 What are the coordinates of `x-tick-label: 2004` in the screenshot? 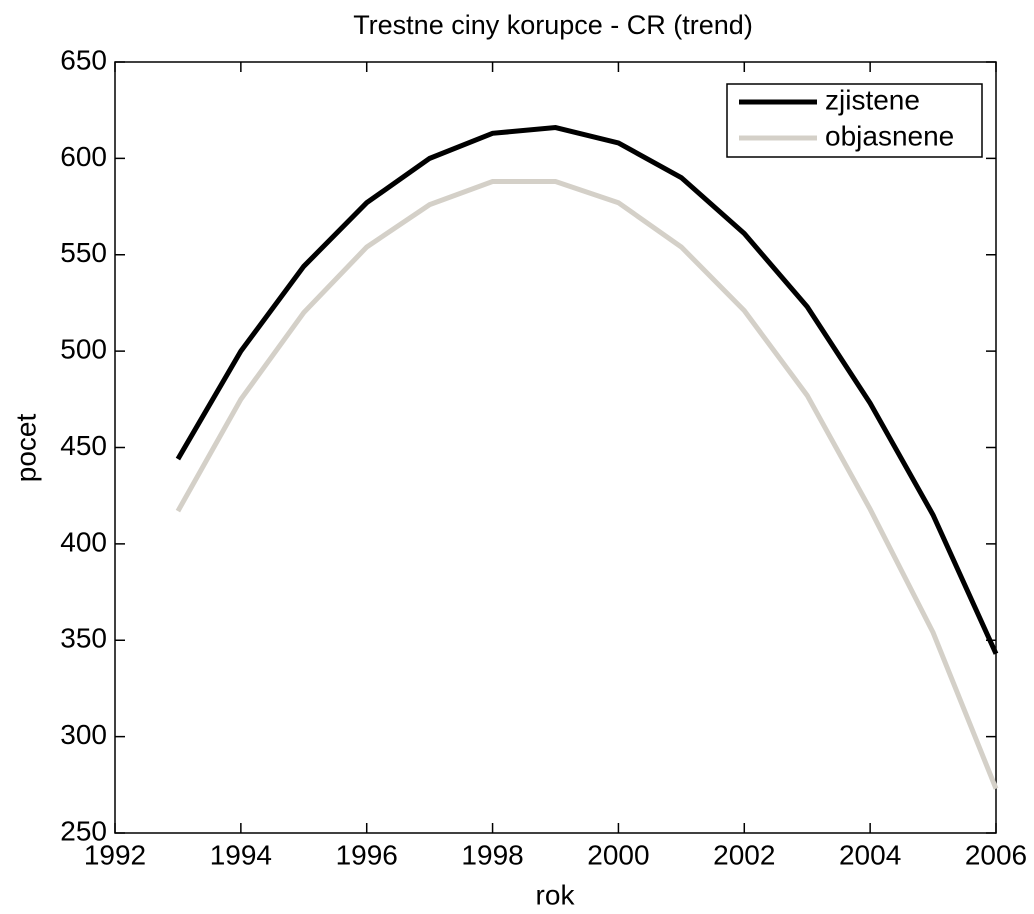 It's located at (870, 854).